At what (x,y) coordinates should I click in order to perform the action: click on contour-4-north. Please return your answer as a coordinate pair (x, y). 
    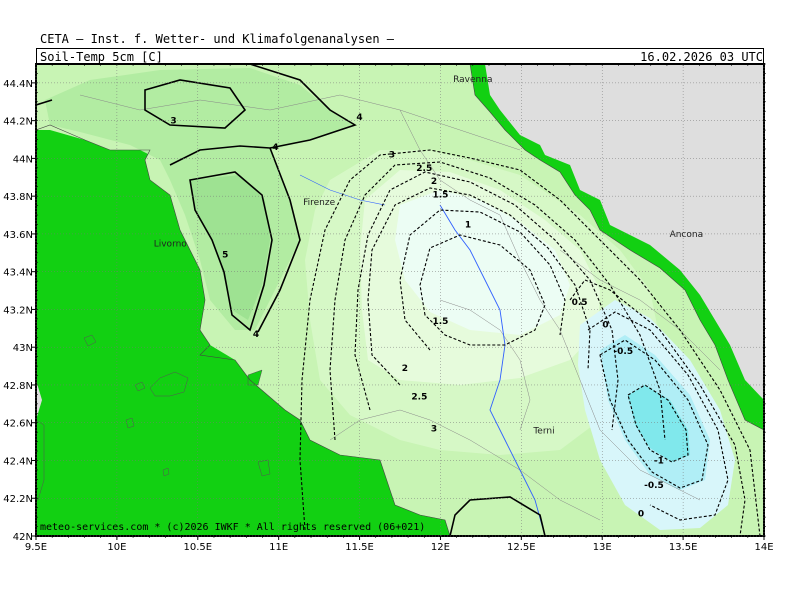
    Looking at the image, I should click on (263, 115).